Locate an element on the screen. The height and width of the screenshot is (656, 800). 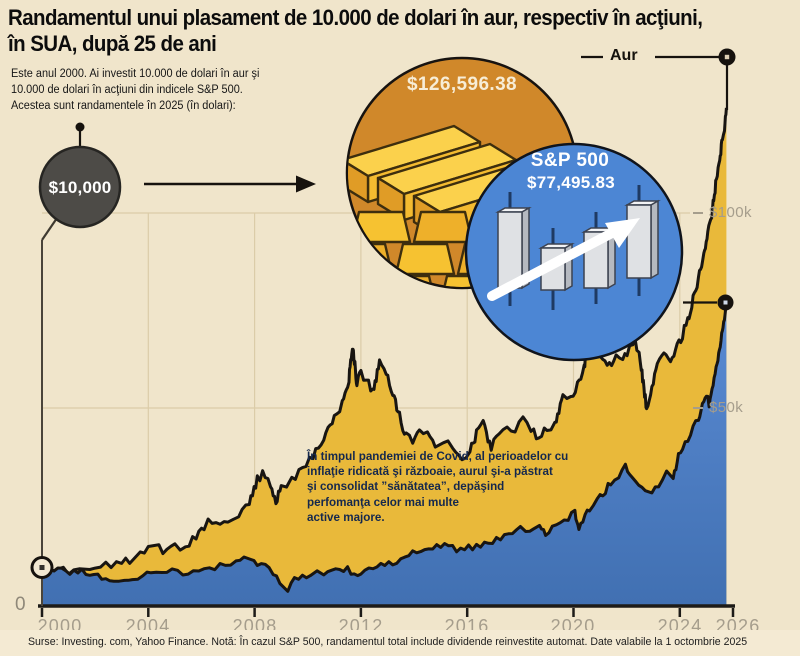
sp500-bubble is located at coordinates (574, 252).